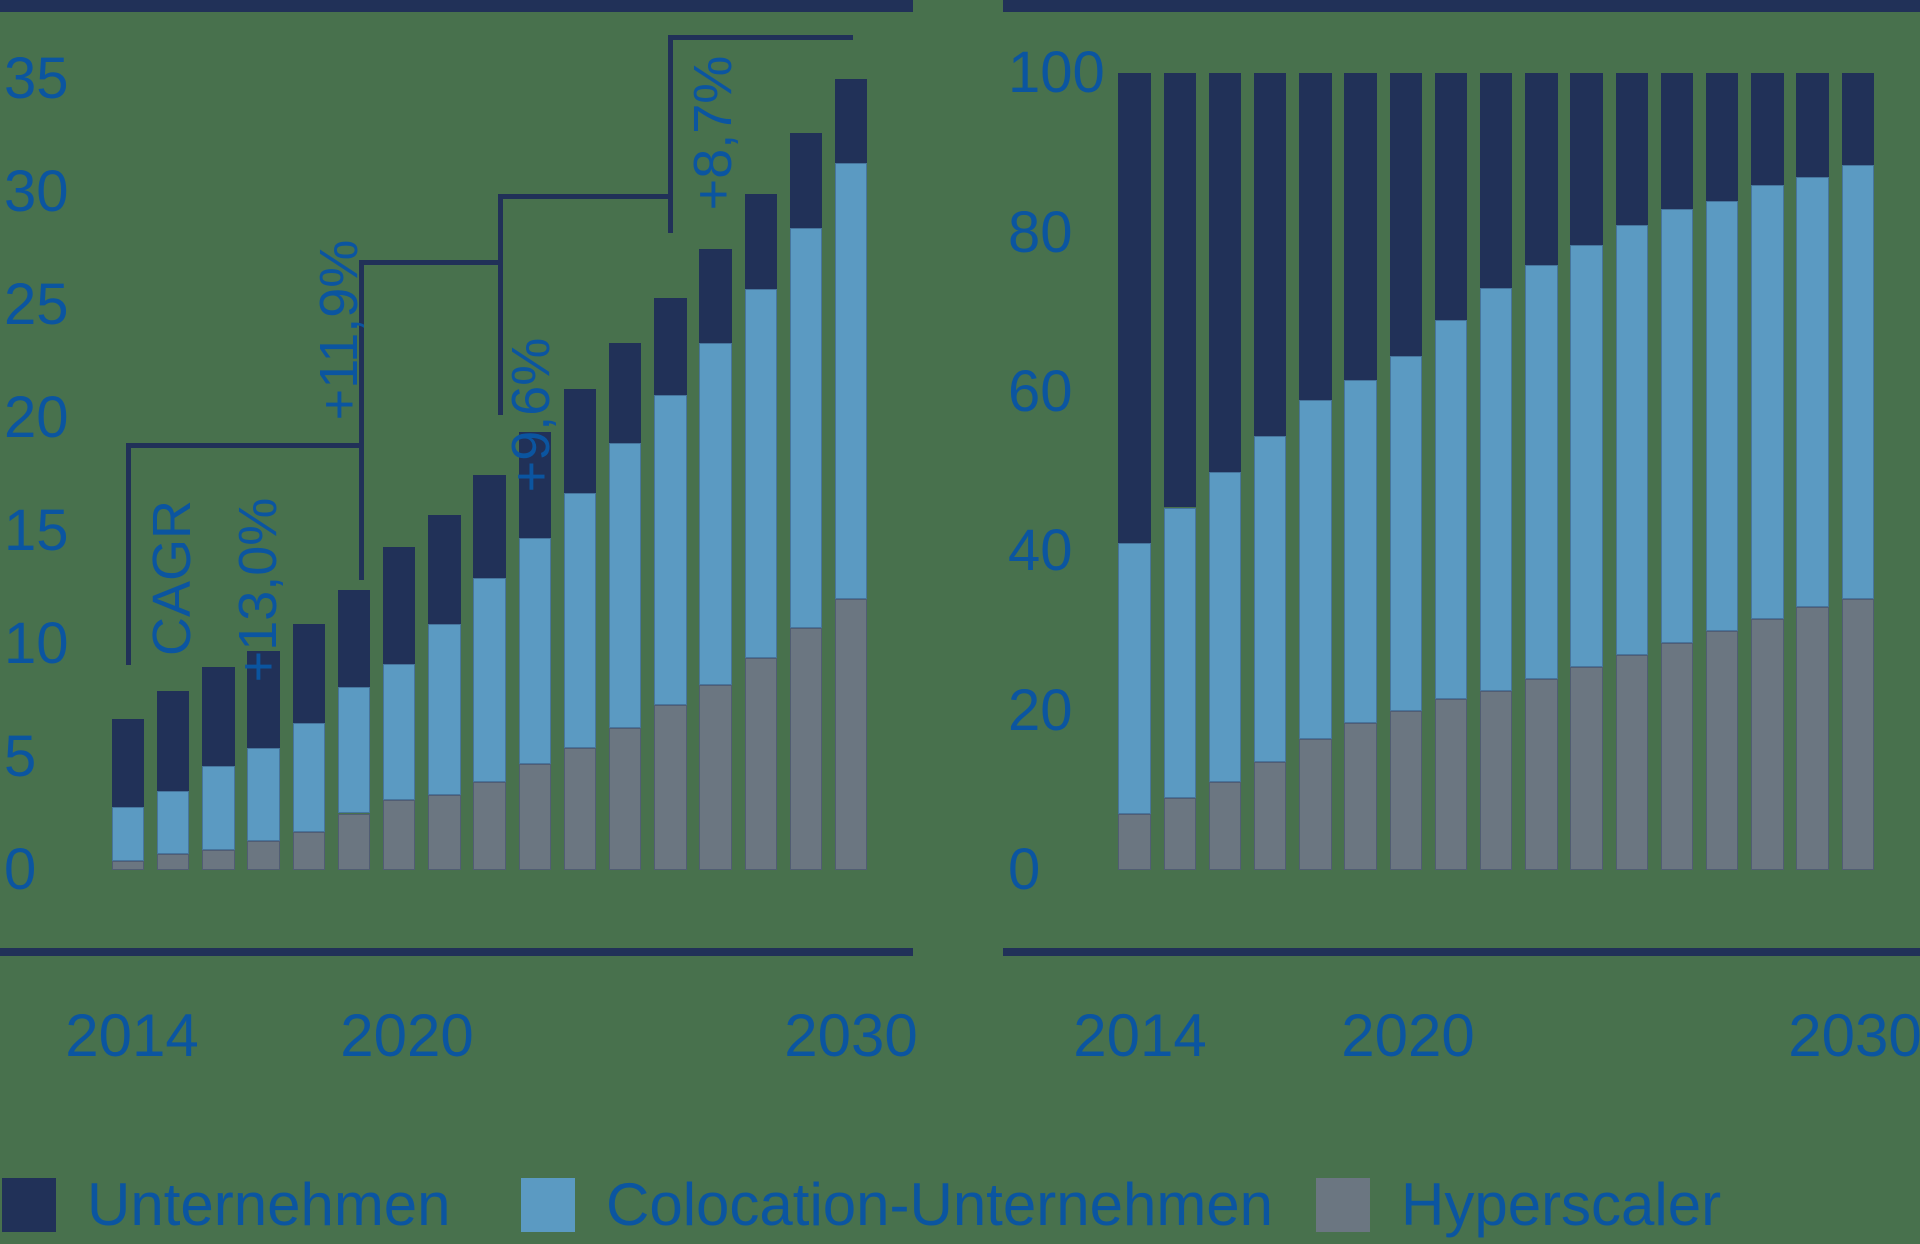 The height and width of the screenshot is (1244, 1920). What do you see at coordinates (940, 1204) in the screenshot?
I see `legend-label: Colocation-Unternehmen` at bounding box center [940, 1204].